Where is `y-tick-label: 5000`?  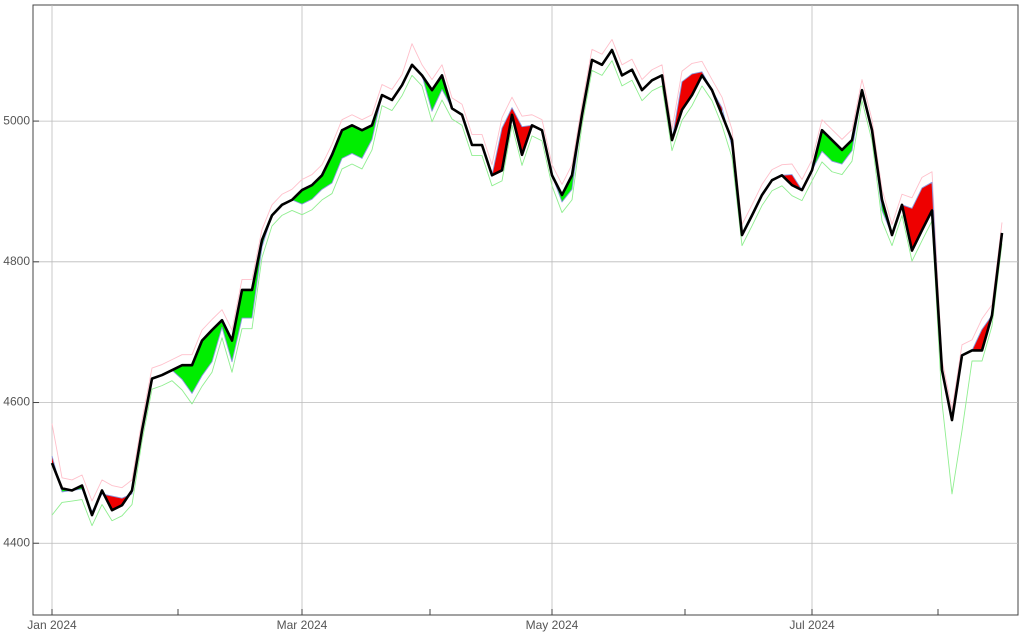 y-tick-label: 5000 is located at coordinates (16, 120).